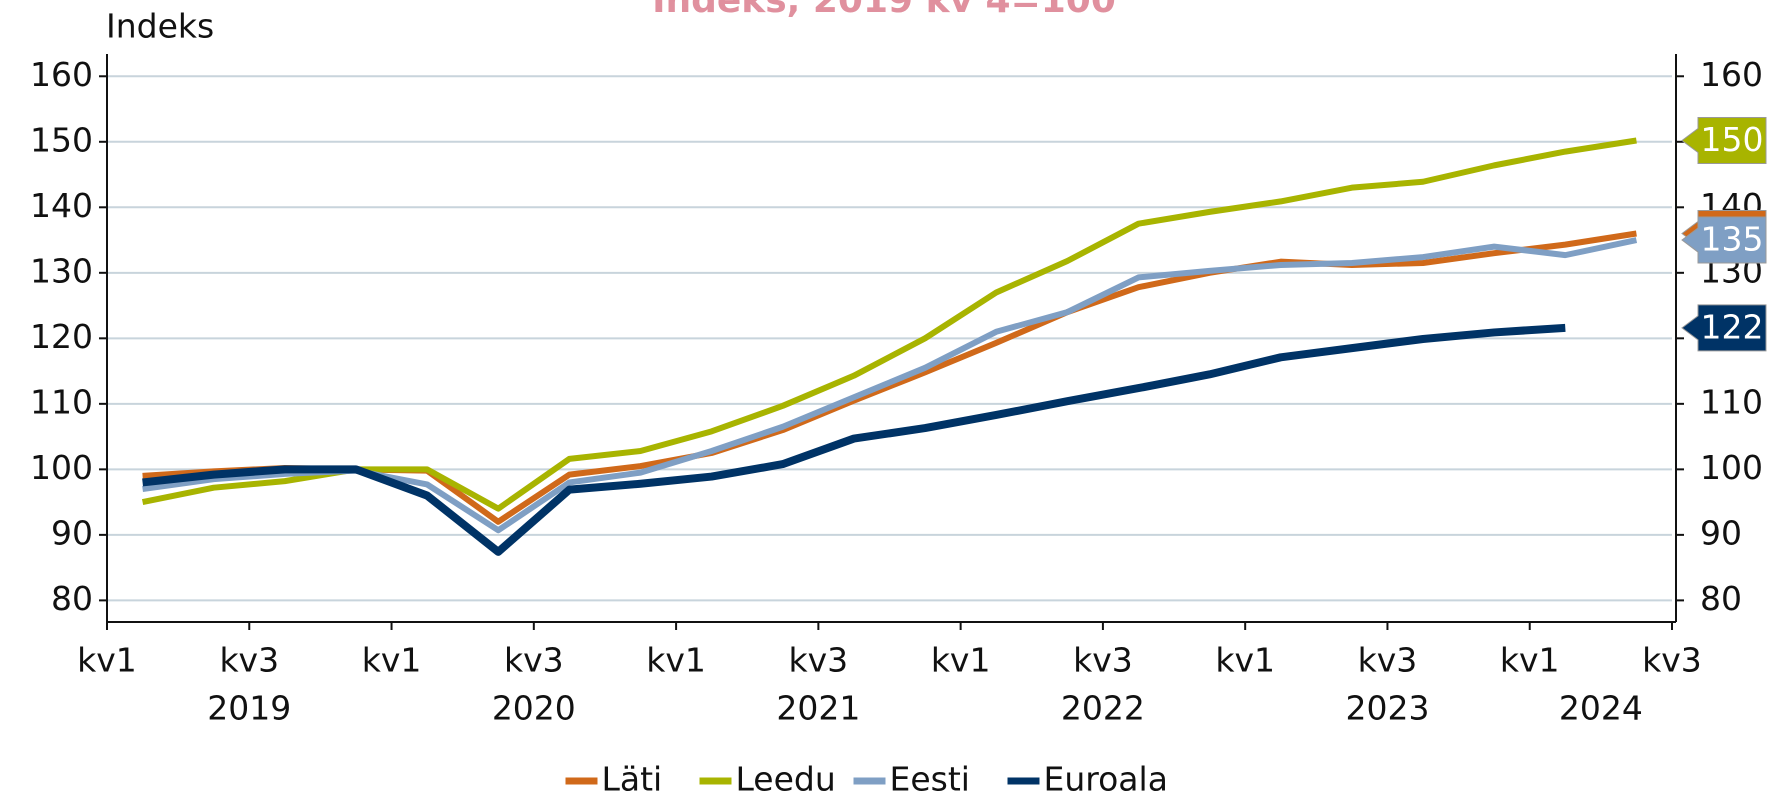 The width and height of the screenshot is (1767, 797). What do you see at coordinates (61, 467) in the screenshot?
I see `y-tick-label: 100` at bounding box center [61, 467].